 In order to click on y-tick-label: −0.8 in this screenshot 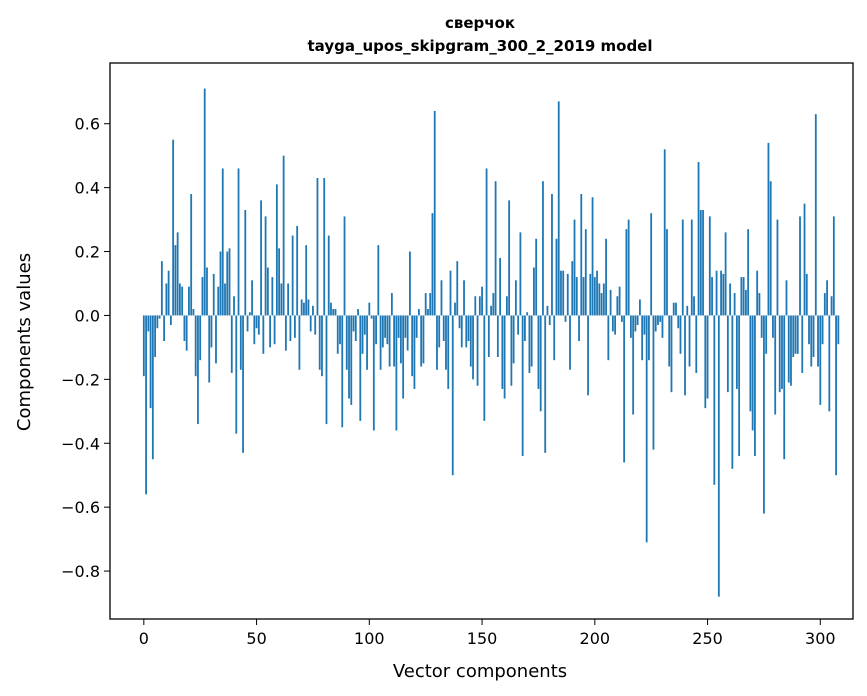, I will do `click(80, 571)`.